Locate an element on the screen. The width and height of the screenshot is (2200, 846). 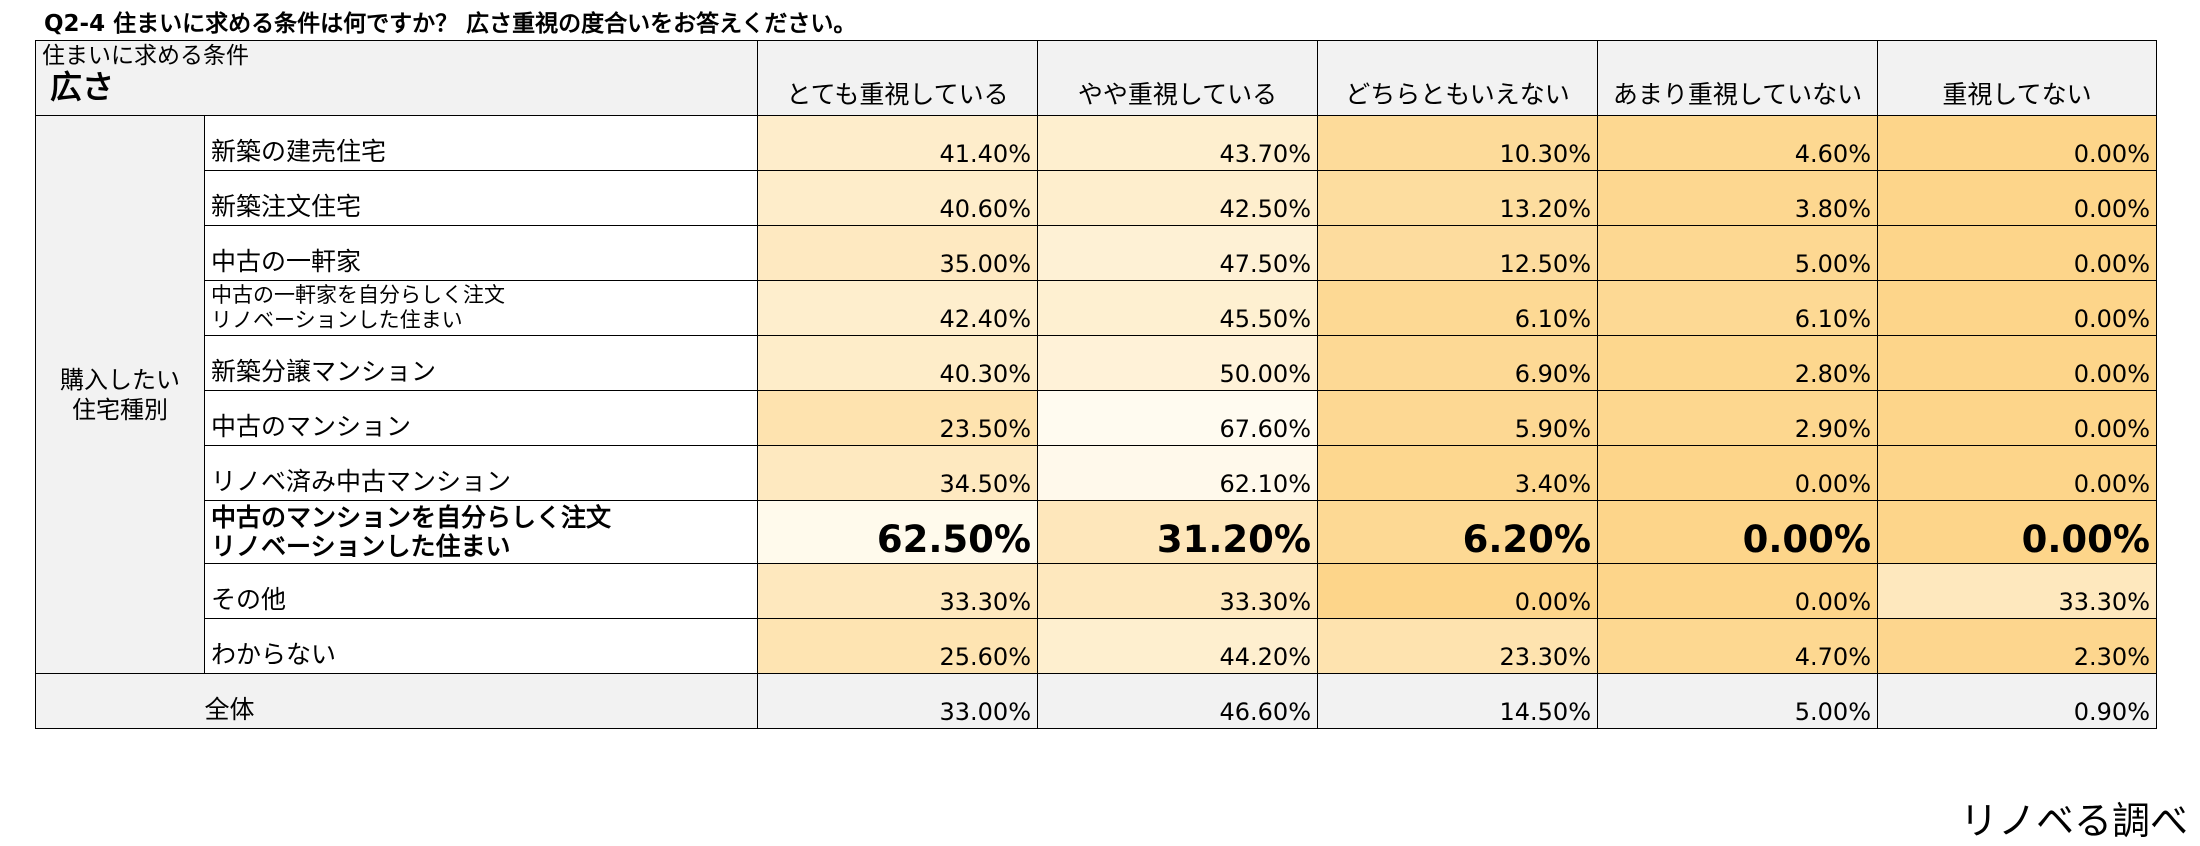
row-label-line: 新築注文住宅 is located at coordinates (286, 206).